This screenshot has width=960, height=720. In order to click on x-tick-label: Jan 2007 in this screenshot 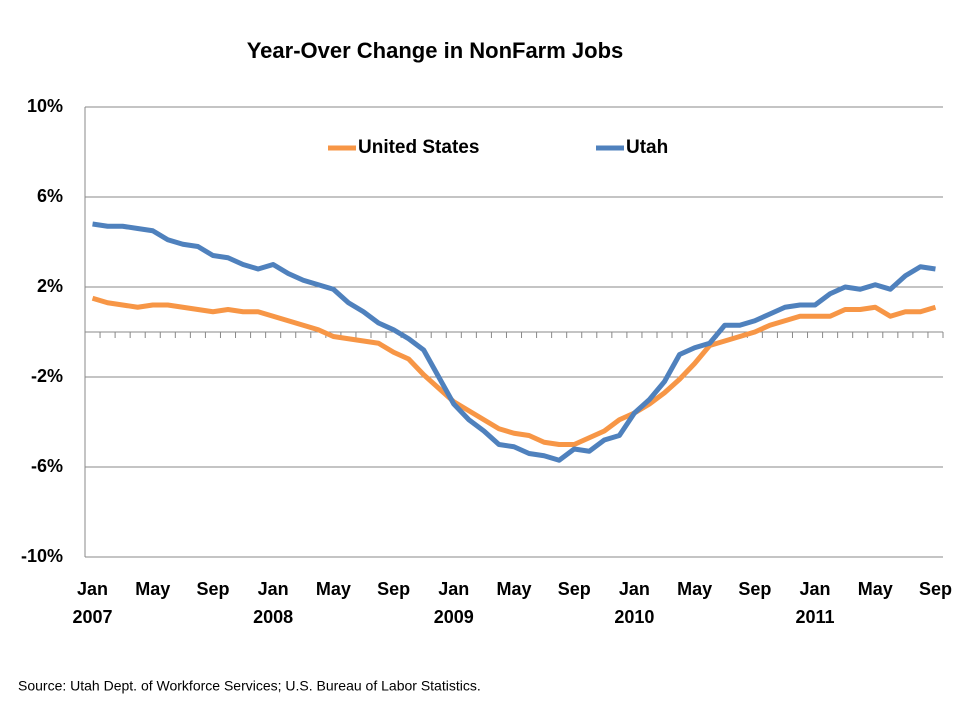, I will do `click(93, 603)`.